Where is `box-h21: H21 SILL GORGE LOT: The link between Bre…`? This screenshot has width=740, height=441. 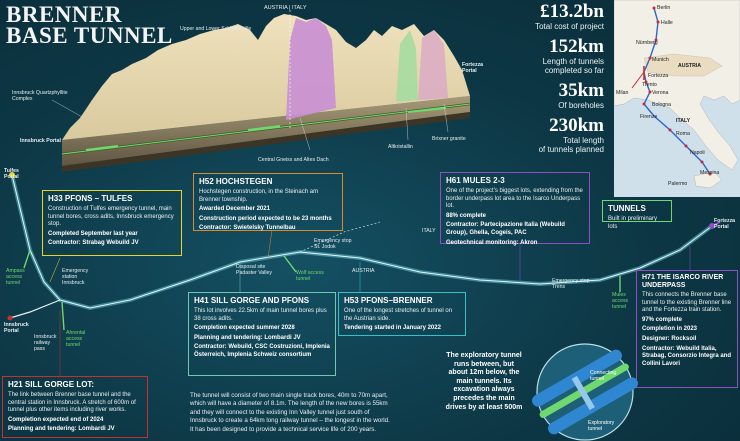
box-h21: H21 SILL GORGE LOT: The link between Bre… is located at coordinates (75, 407).